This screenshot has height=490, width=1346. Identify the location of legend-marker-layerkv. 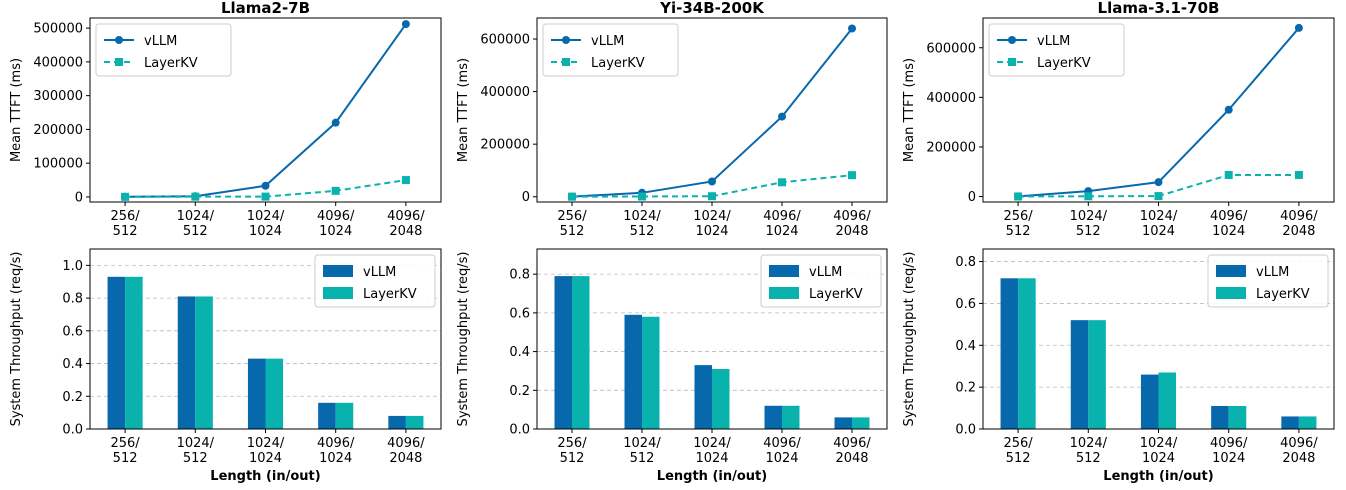
(1012, 62).